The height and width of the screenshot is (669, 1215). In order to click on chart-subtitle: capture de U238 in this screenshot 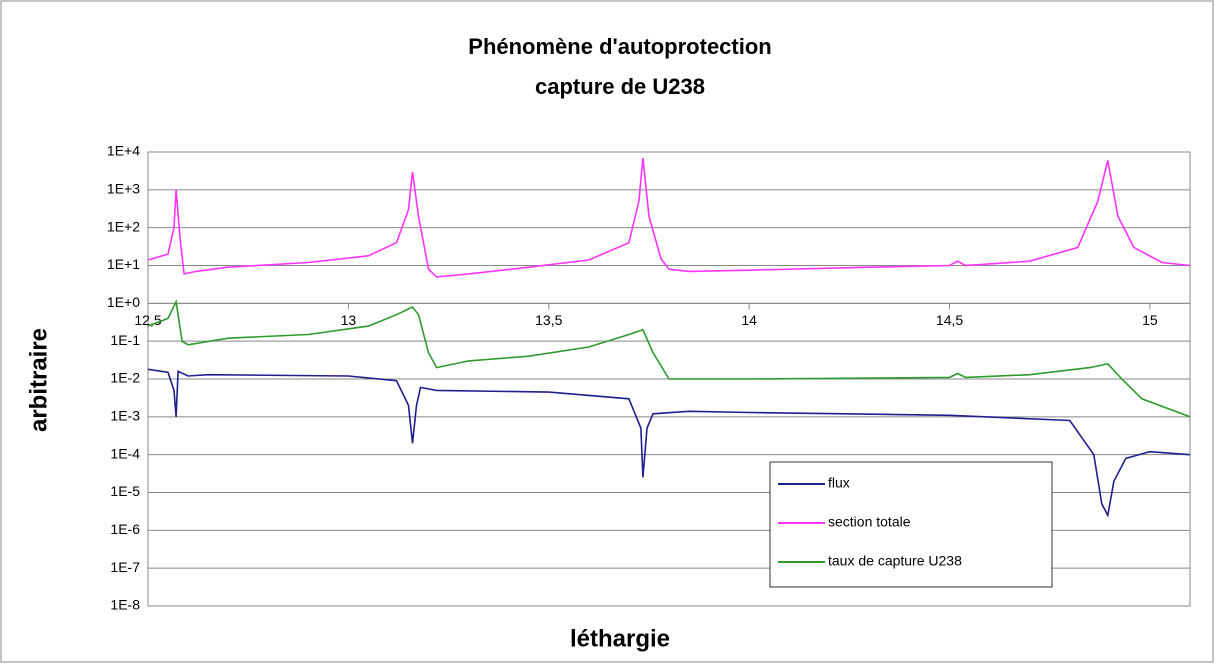, I will do `click(620, 86)`.